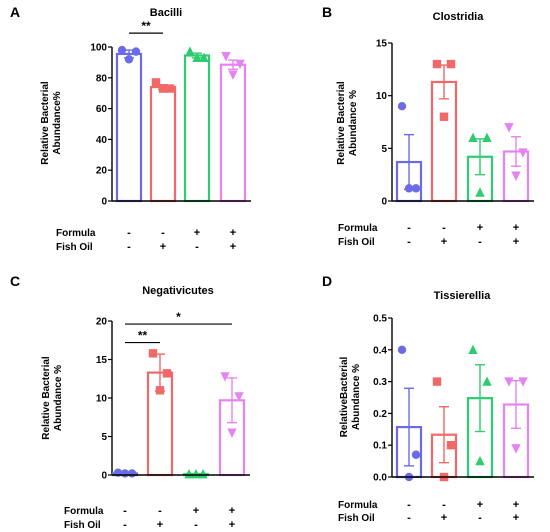  Describe the element at coordinates (380, 478) in the screenshot. I see `y-tick-label: 0.0` at that location.